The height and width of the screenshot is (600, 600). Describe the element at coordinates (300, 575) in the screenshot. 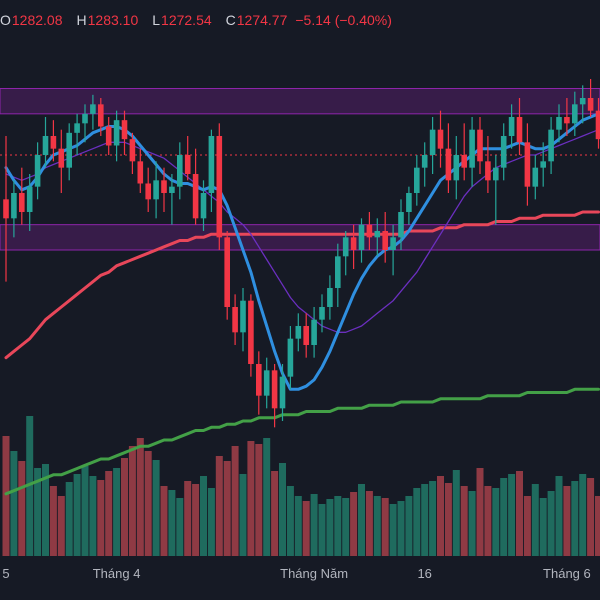

I see `x-axis: 5 Tháng 4 Tháng Năm 16 Tháng 6` at that location.